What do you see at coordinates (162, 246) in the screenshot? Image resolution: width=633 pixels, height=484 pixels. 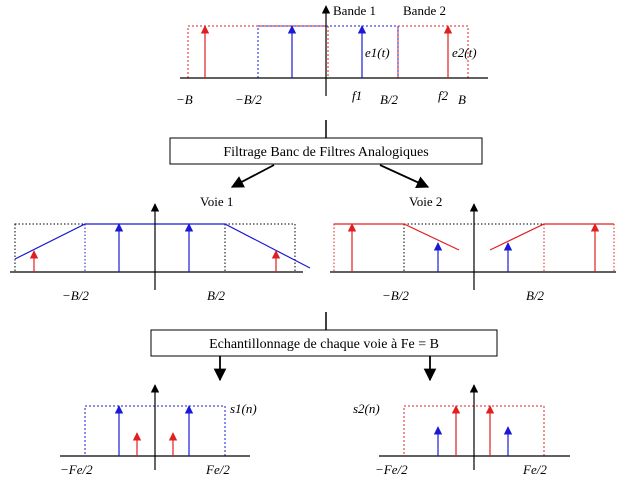 I see `voie-1-filter-response` at bounding box center [162, 246].